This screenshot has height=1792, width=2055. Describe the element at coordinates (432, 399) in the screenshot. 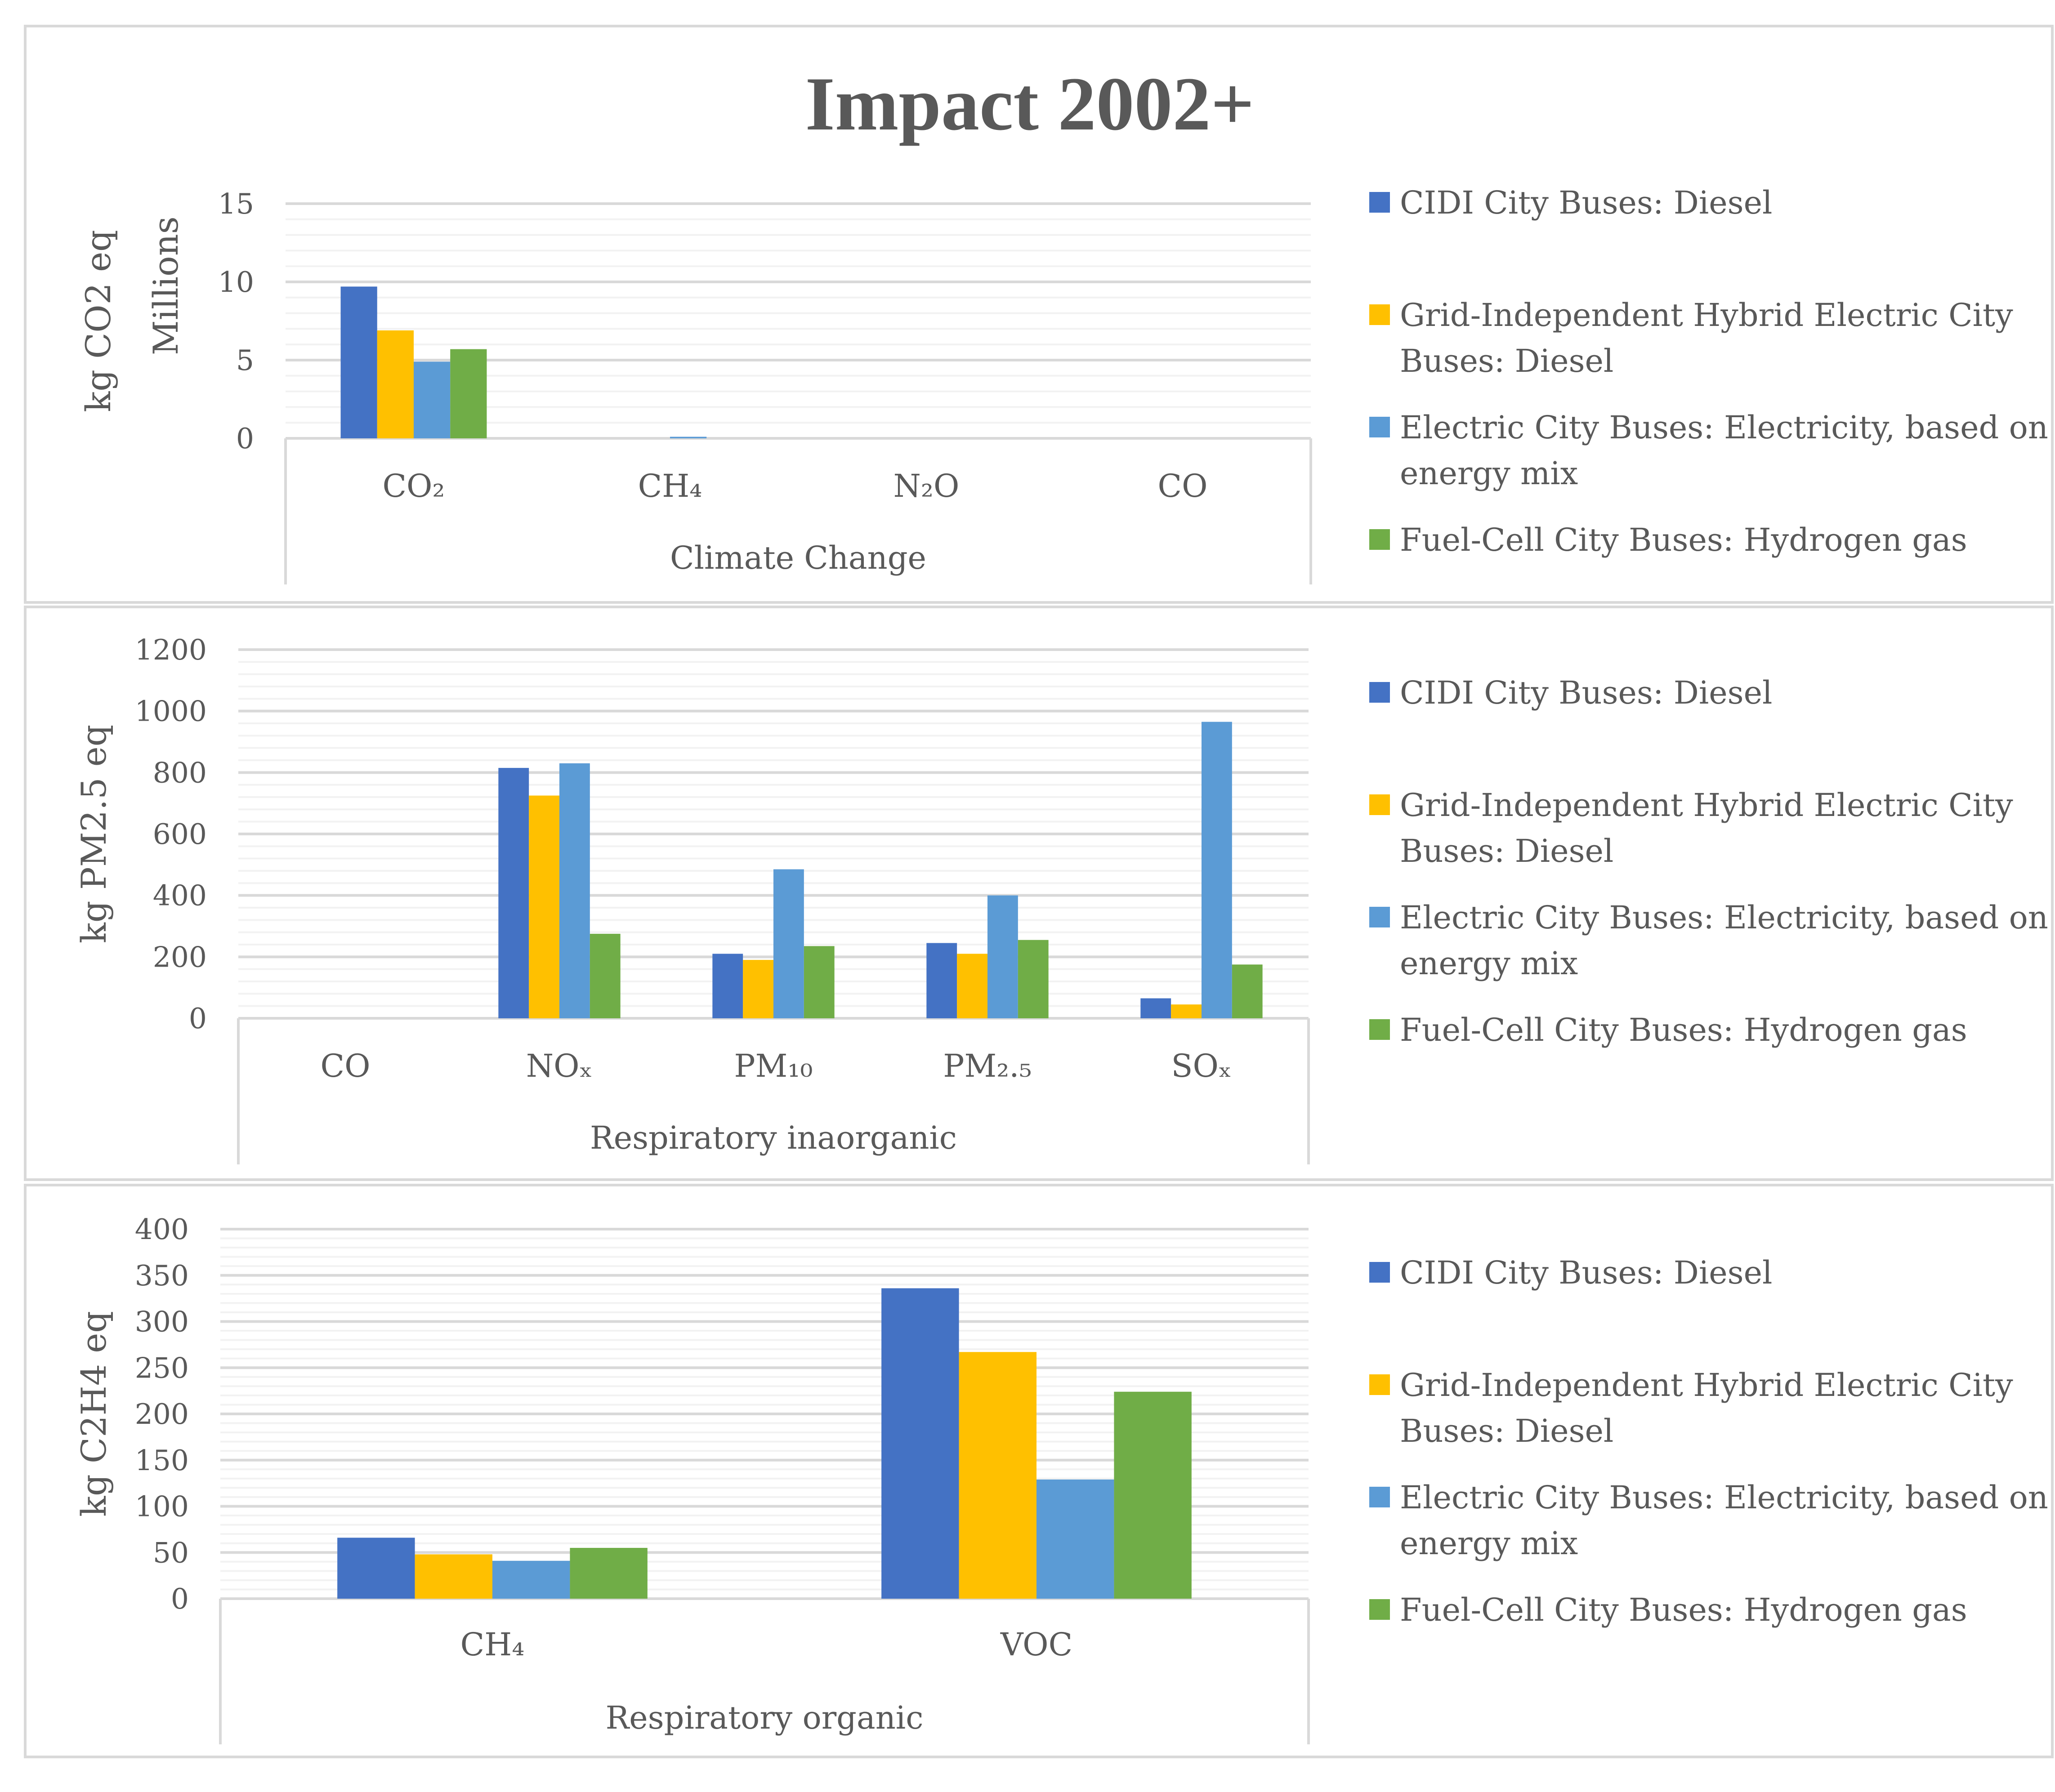

I see `bar-electric-city-buses-elec-co2` at that location.